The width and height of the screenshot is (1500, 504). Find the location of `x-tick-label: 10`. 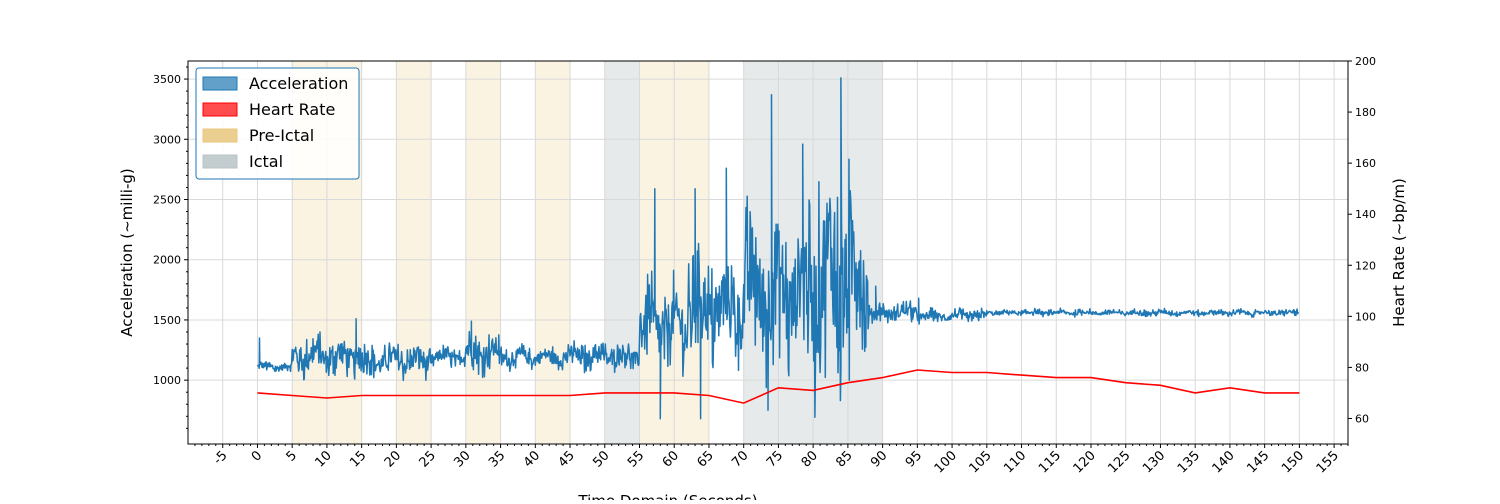

x-tick-label: 10 is located at coordinates (323, 459).